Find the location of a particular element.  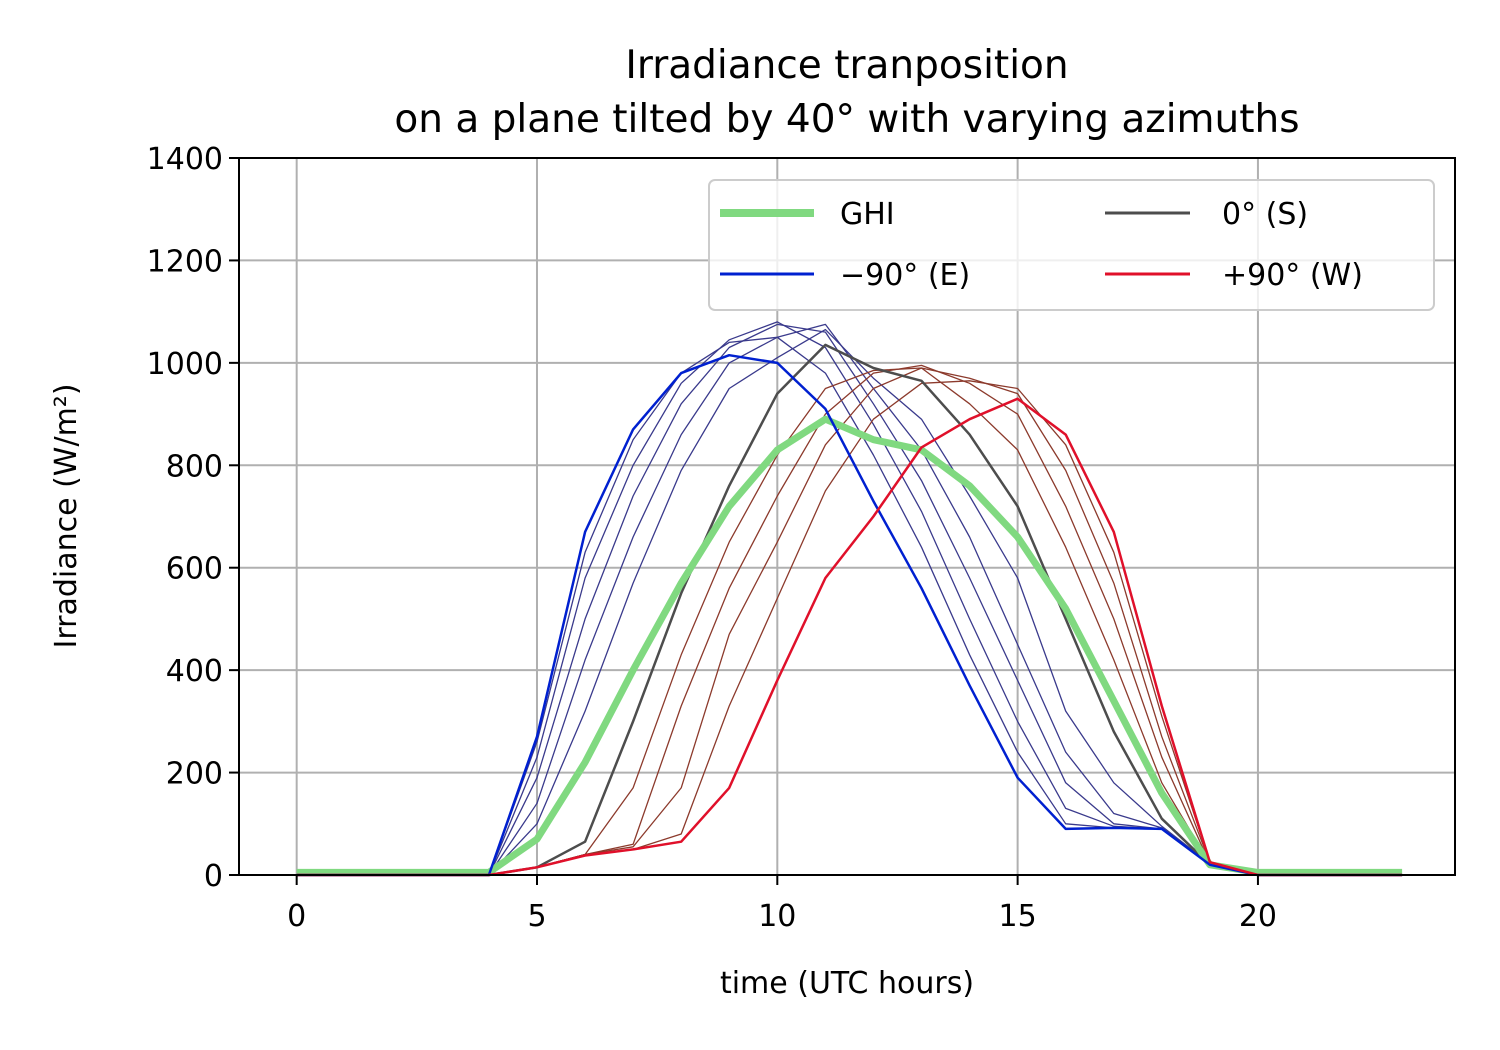

legend-label-west: +90° (W) is located at coordinates (1292, 275).